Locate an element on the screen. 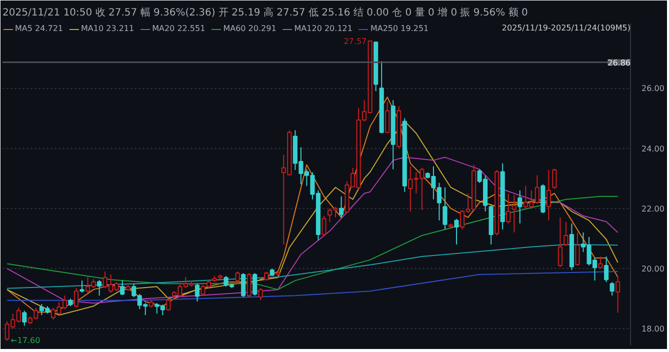  legend-label: MA20 22.551 is located at coordinates (179, 28).